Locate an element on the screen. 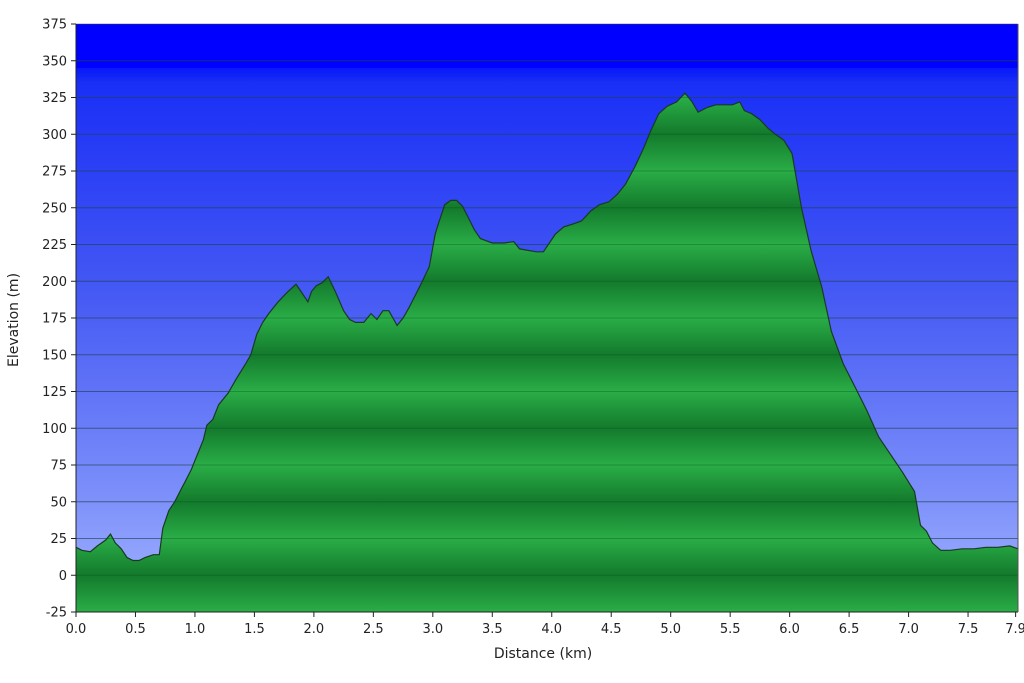  y-tick-label: 150 is located at coordinates (54, 355).